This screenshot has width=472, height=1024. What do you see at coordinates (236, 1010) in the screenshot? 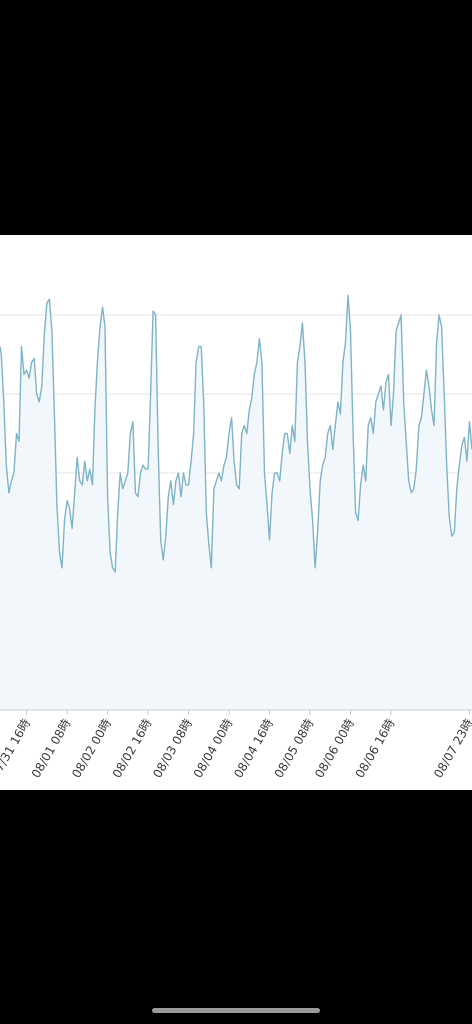
I see `home-indicator` at bounding box center [236, 1010].